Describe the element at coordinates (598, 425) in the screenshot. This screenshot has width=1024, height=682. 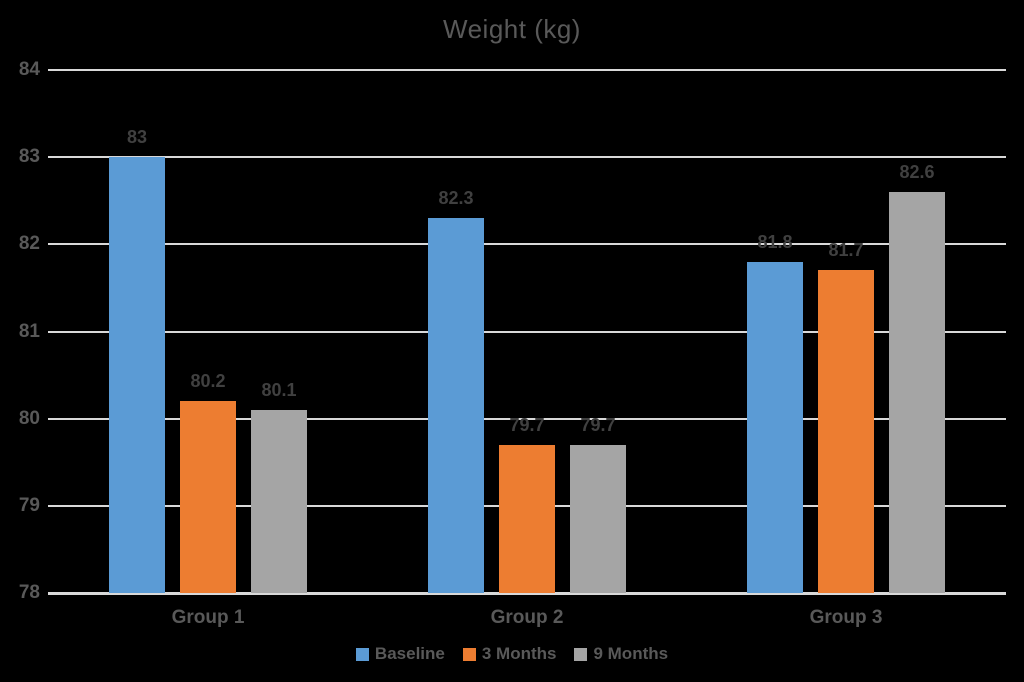
I see `data-label-9-months-group-2: 79.7` at that location.